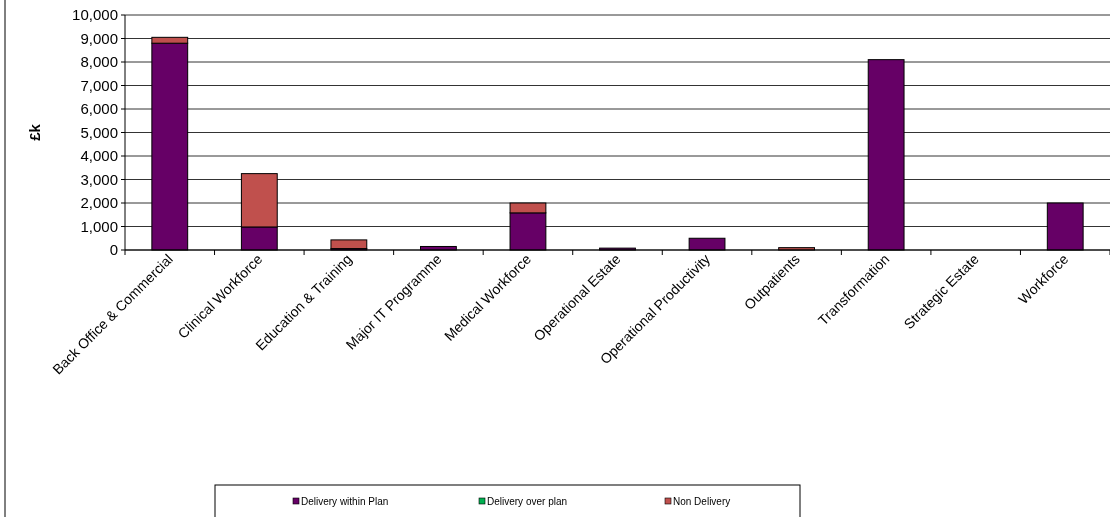 Image resolution: width=1110 pixels, height=517 pixels. Describe the element at coordinates (99, 156) in the screenshot. I see `y-tick-label: 4,000` at that location.